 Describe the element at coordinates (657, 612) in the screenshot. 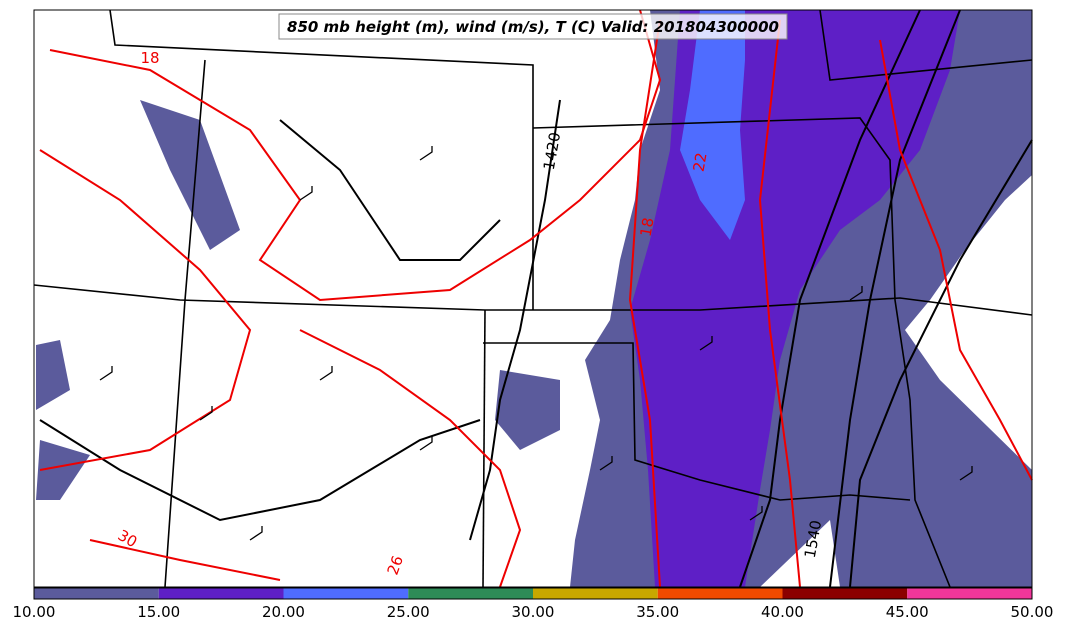

I see `colorbar-tick-label: 35.00` at that location.